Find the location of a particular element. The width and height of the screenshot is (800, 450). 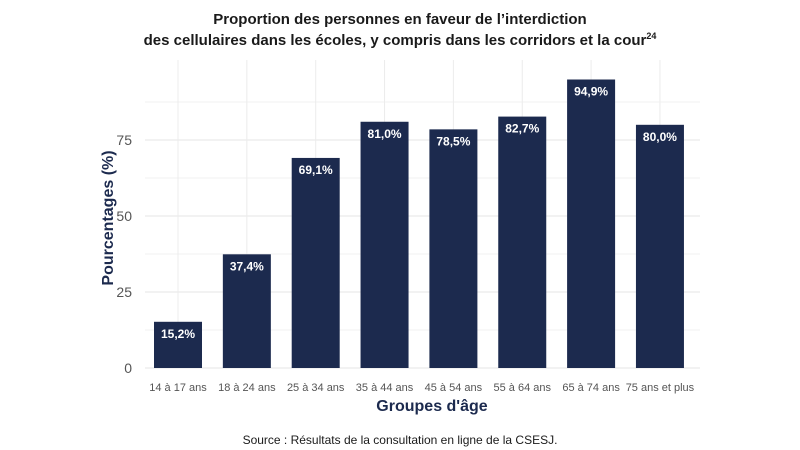

x-axis-label: Groupes d'âge is located at coordinates (431, 406).